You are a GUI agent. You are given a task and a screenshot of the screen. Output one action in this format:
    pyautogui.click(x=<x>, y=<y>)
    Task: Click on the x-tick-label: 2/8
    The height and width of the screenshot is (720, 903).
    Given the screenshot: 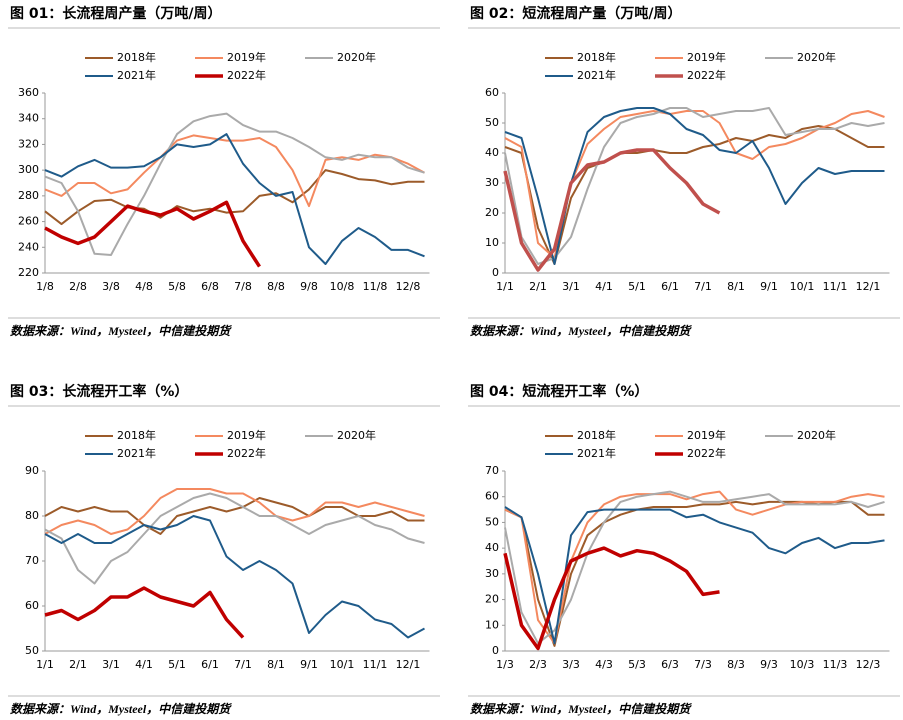 What is the action you would take?
    pyautogui.click(x=78, y=286)
    